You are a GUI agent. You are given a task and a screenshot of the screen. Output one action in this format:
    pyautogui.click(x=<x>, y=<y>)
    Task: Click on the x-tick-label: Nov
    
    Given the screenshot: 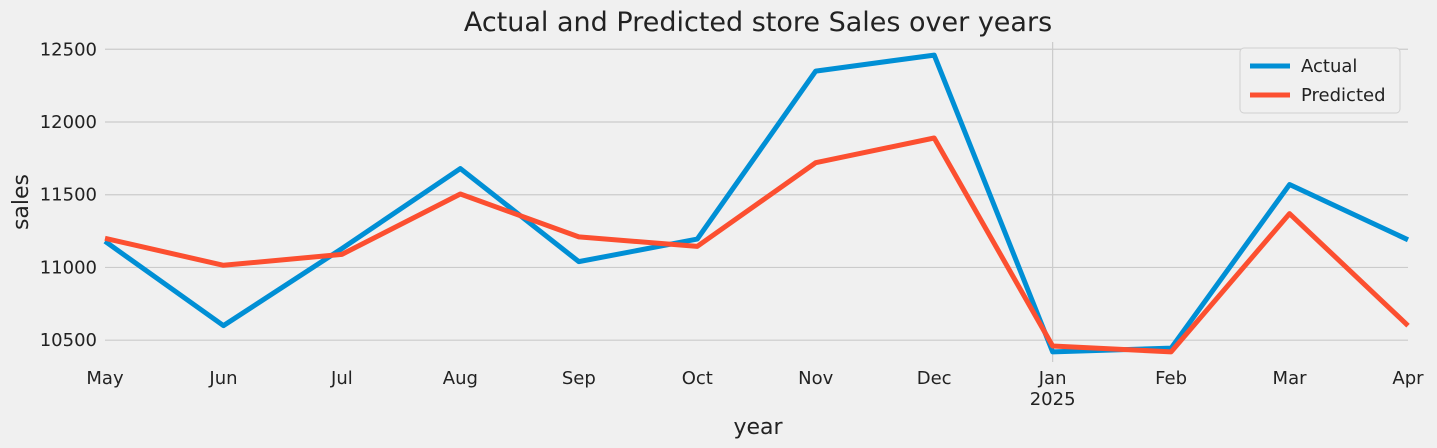 What is the action you would take?
    pyautogui.click(x=815, y=378)
    